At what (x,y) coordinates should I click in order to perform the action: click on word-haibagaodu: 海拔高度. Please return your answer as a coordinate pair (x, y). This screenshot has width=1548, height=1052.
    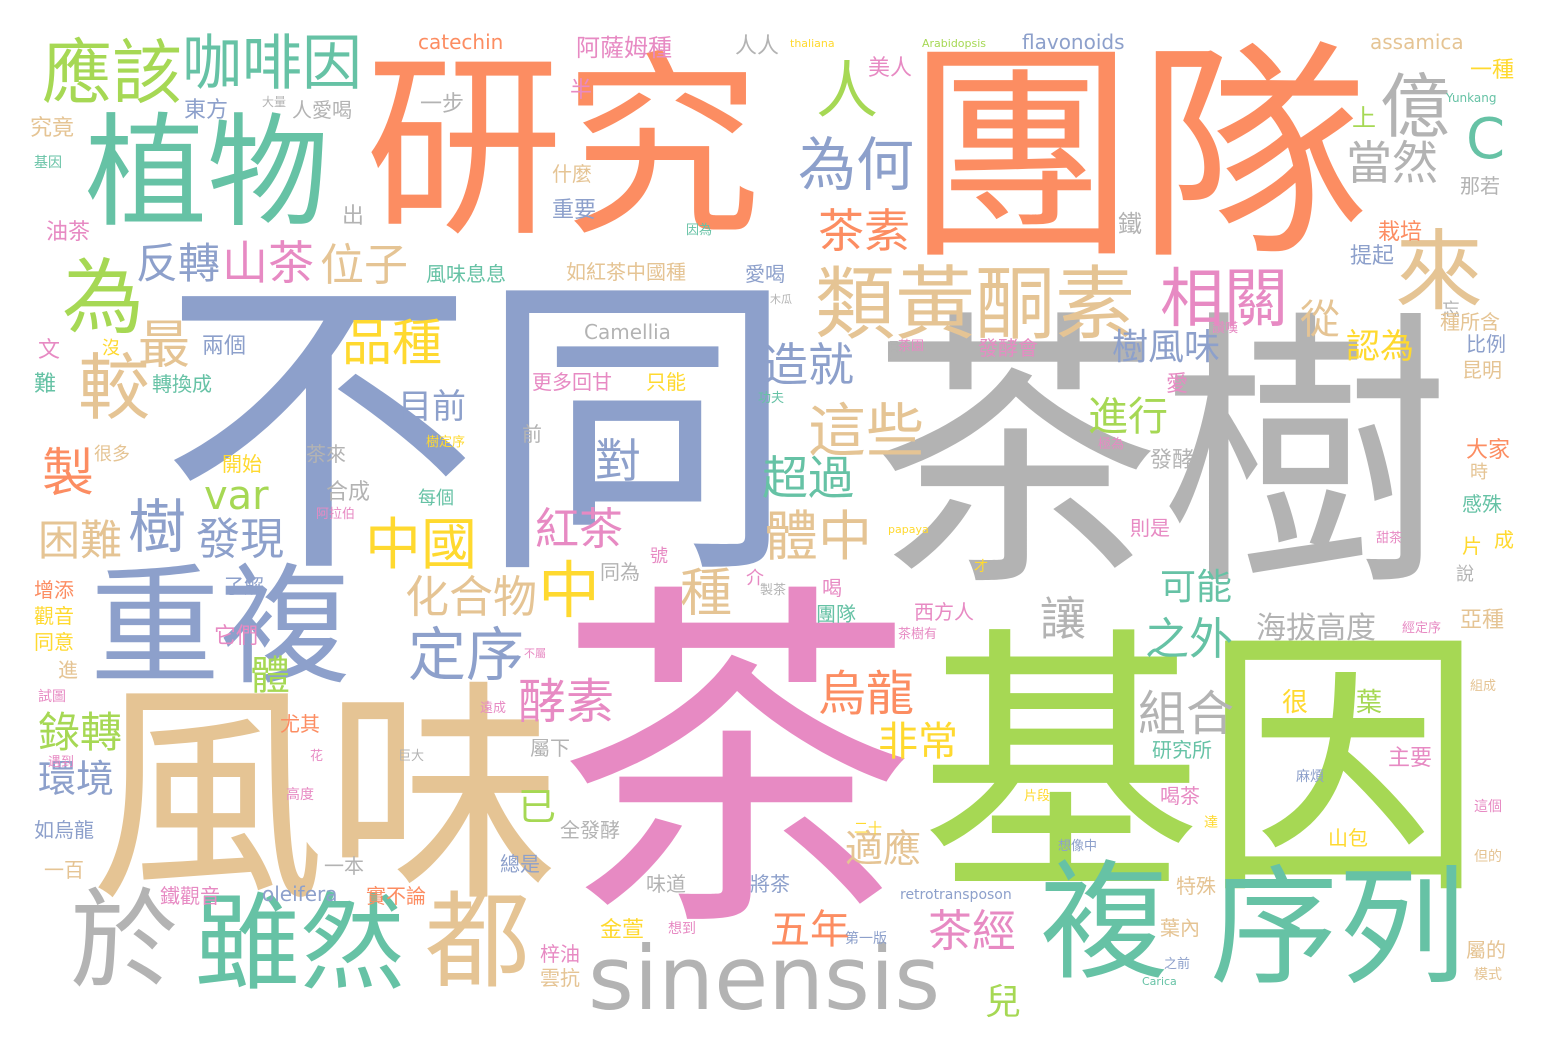
    Looking at the image, I should click on (1316, 628).